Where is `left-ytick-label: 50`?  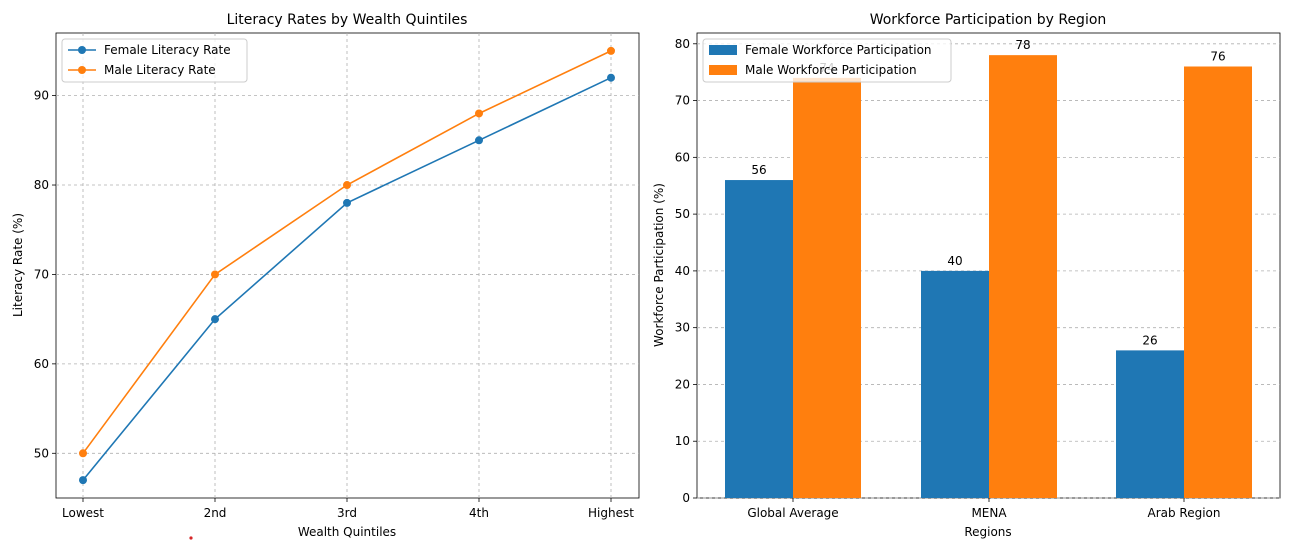 left-ytick-label: 50 is located at coordinates (41, 453).